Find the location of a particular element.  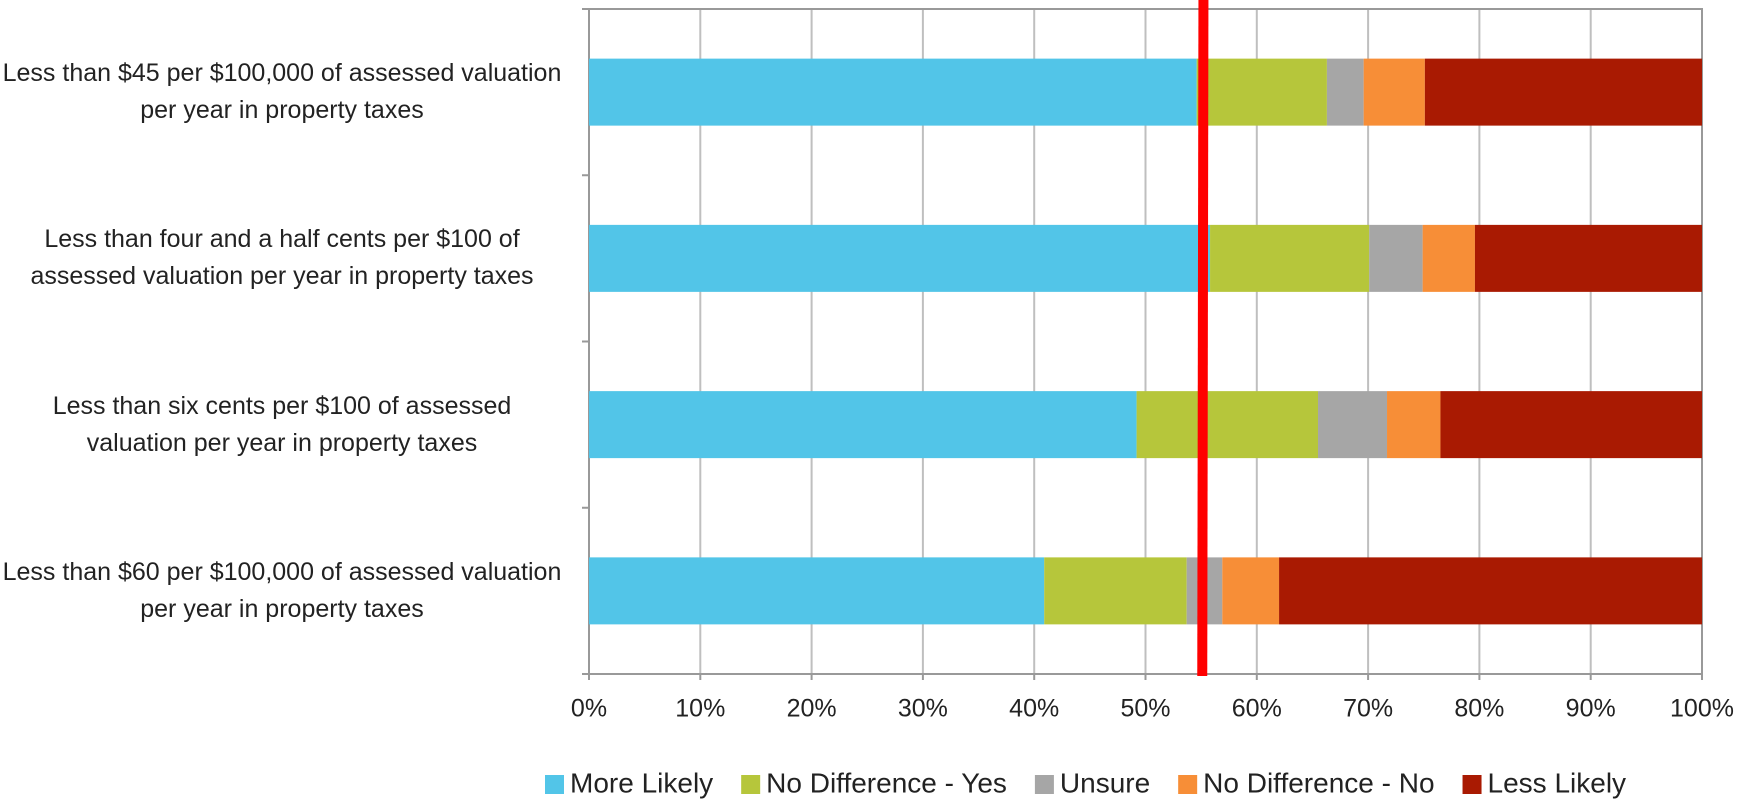

x-tick-label: 90% is located at coordinates (1591, 709).